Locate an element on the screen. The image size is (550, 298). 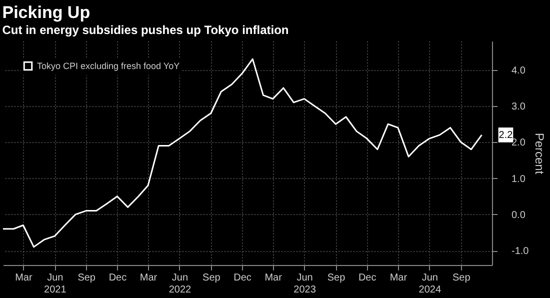
y-tick-label: 3.0 is located at coordinates (519, 107).